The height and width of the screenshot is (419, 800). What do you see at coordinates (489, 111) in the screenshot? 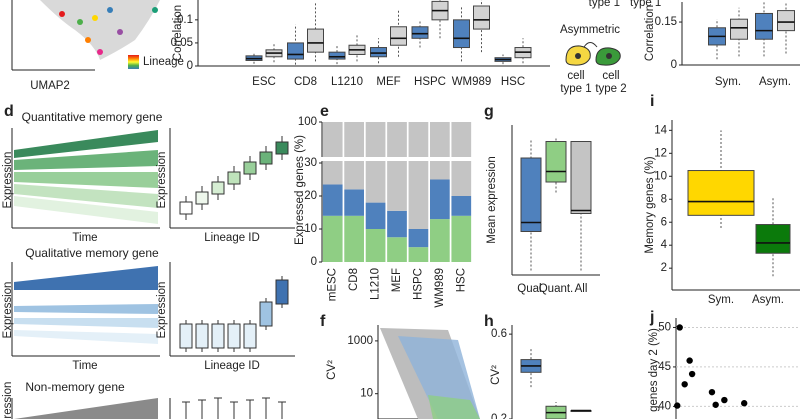
I see `panel-letter: g` at bounding box center [489, 111].